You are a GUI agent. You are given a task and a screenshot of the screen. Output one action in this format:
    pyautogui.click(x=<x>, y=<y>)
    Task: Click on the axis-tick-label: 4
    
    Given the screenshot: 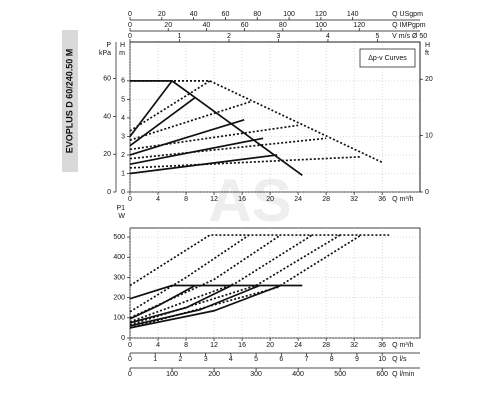 What is the action you would take?
    pyautogui.click(x=328, y=36)
    